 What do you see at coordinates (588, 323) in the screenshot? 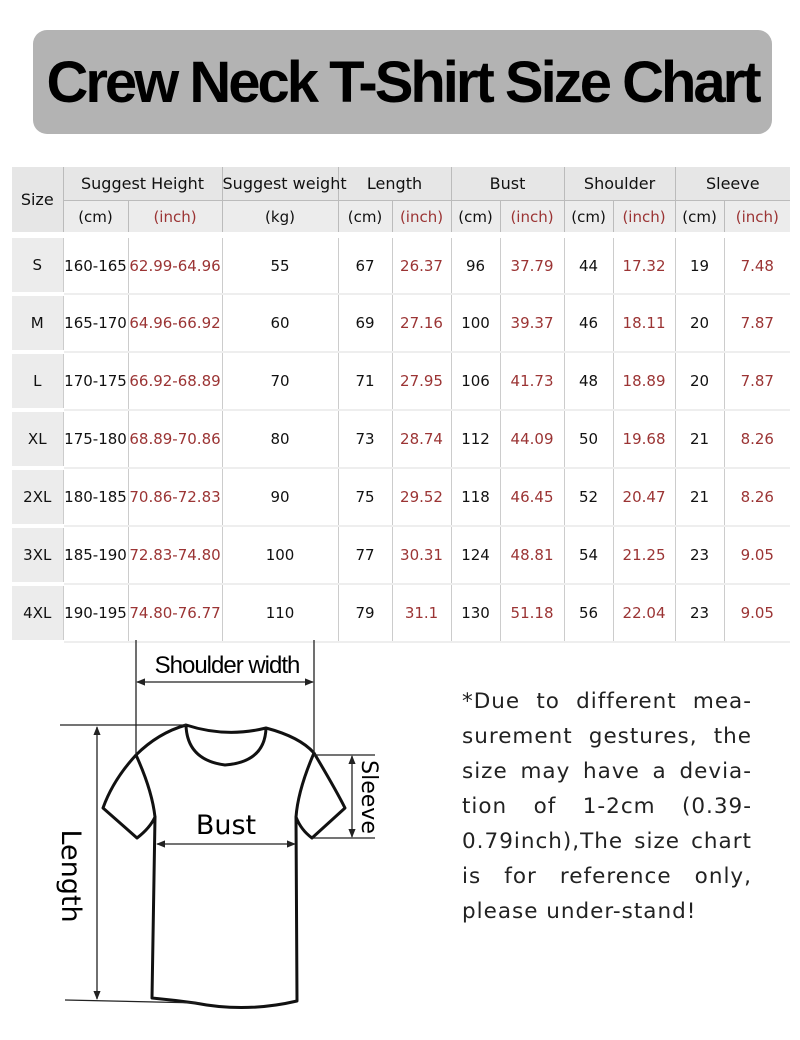
I see `table-cell: 46` at bounding box center [588, 323].